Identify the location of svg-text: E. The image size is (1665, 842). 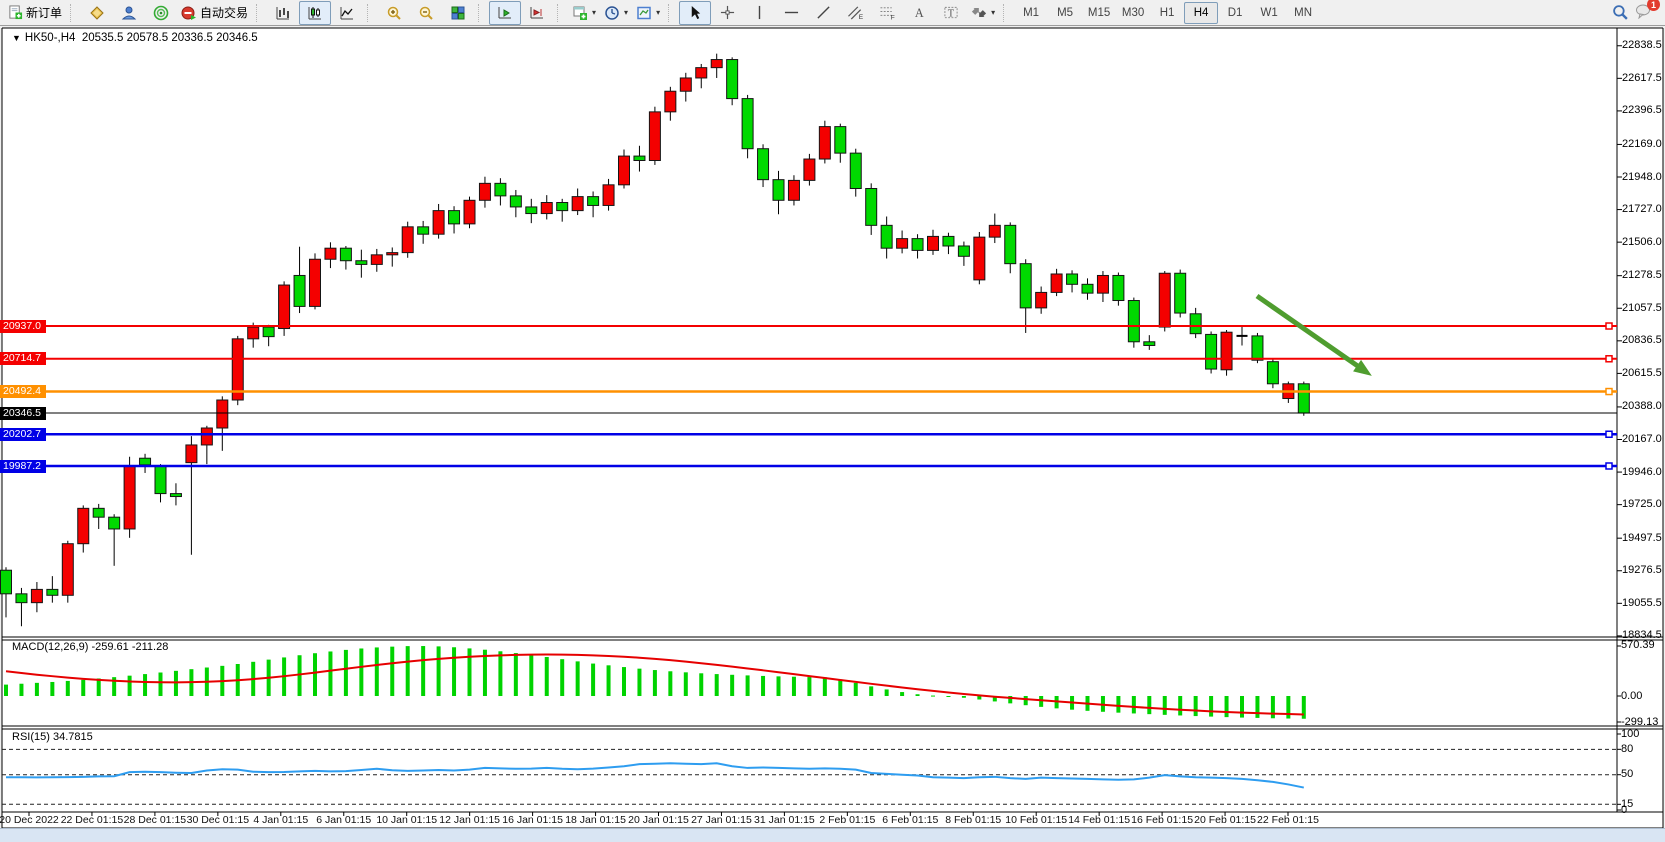
(860, 17).